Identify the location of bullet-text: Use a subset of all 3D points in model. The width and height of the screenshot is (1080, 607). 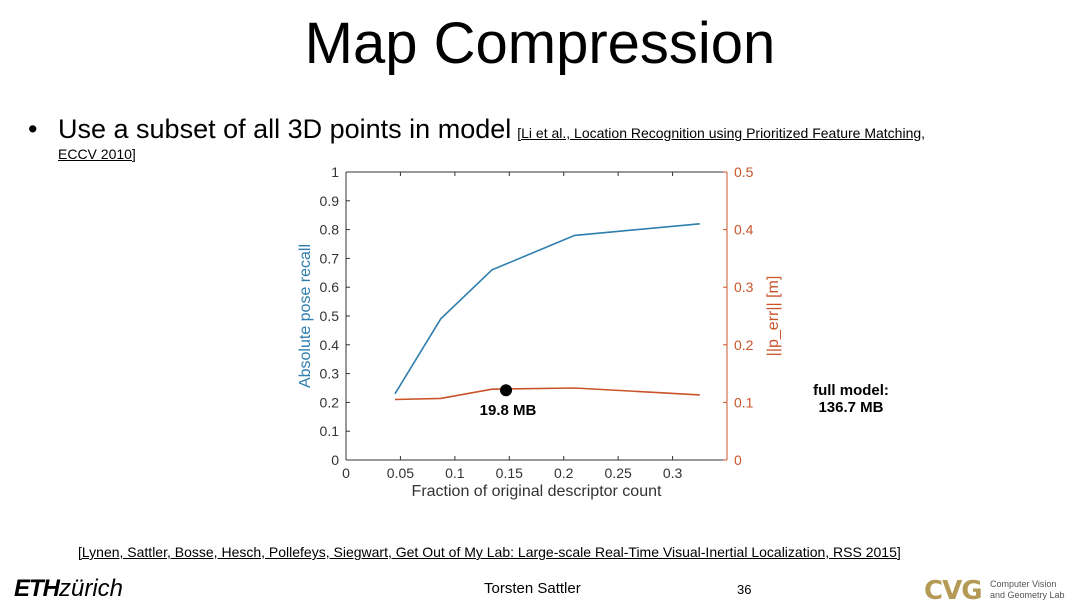
(285, 129).